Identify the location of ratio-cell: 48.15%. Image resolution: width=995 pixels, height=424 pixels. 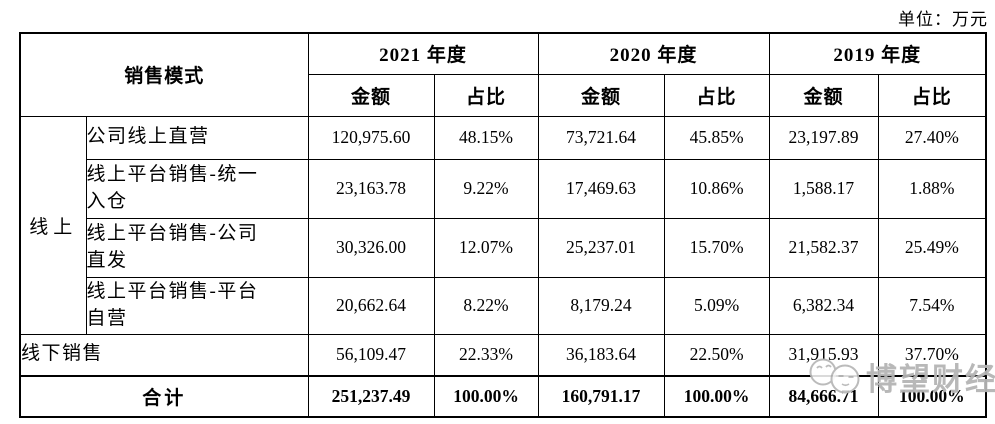
(486, 137).